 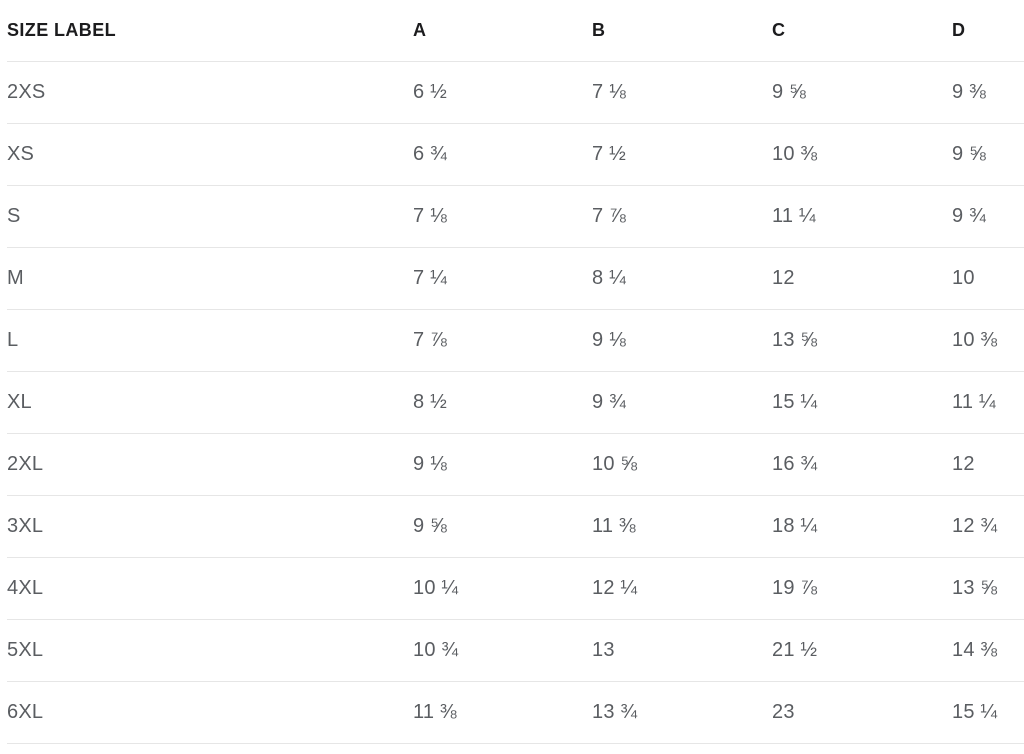 What do you see at coordinates (988, 340) in the screenshot?
I see `measurement-d-cell: 10 ⅜` at bounding box center [988, 340].